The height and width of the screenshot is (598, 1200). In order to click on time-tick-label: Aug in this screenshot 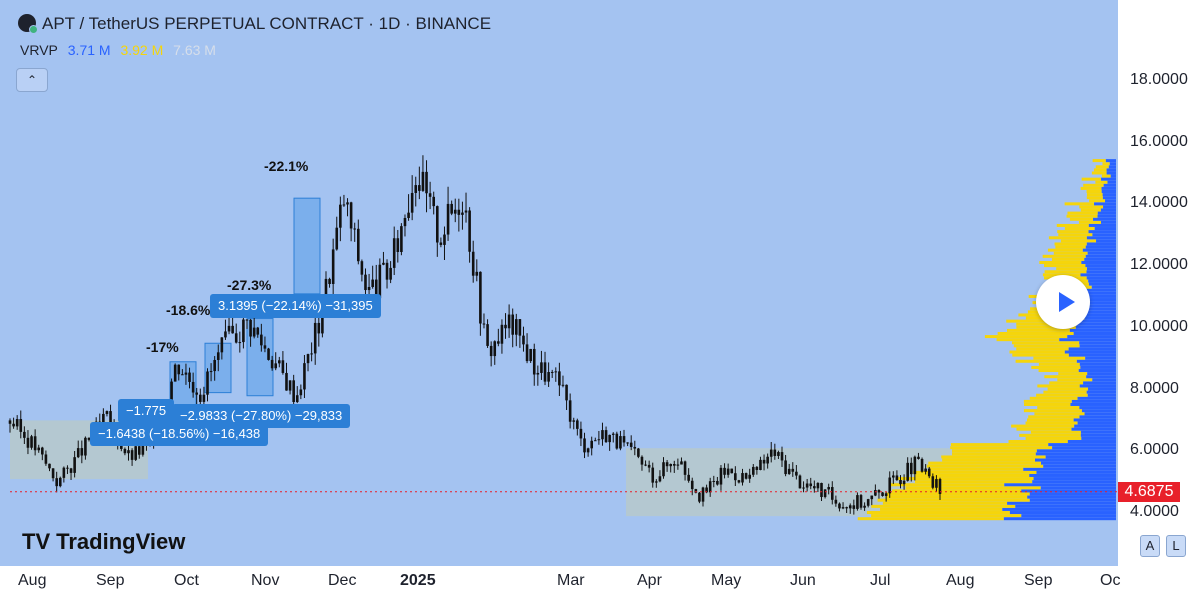, I will do `click(960, 580)`.